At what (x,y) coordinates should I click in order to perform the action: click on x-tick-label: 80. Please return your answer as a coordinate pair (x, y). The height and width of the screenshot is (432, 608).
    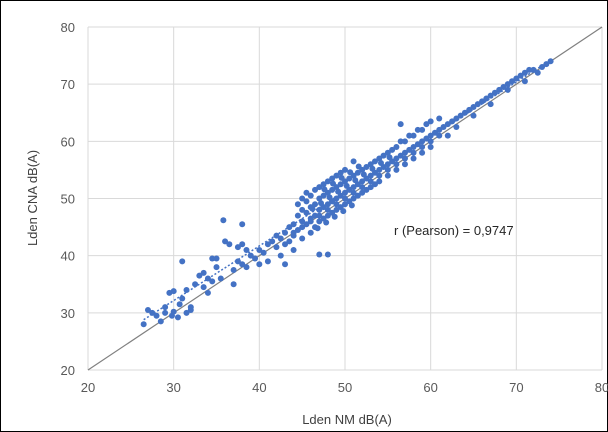
    Looking at the image, I should click on (601, 387).